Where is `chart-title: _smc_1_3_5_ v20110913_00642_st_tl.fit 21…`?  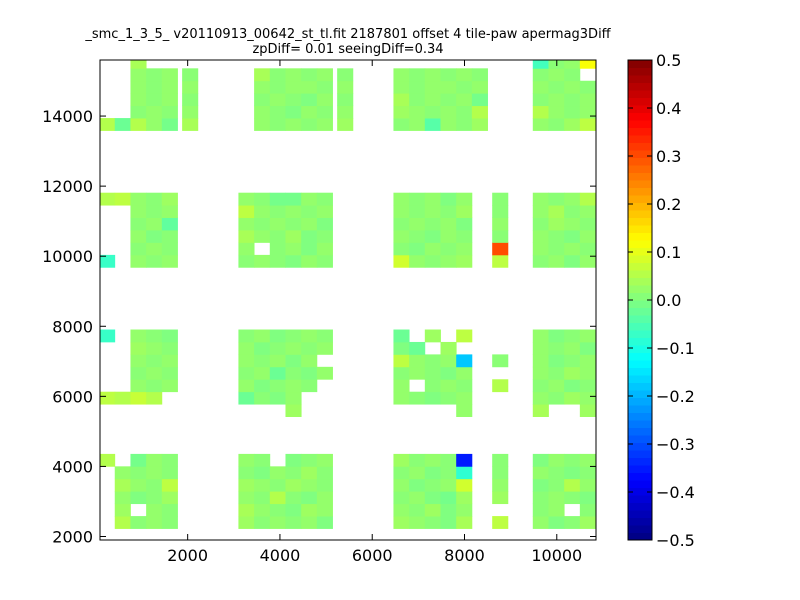
chart-title: _smc_1_3_5_ v20110913_00642_st_tl.fit 21… is located at coordinates (347, 34).